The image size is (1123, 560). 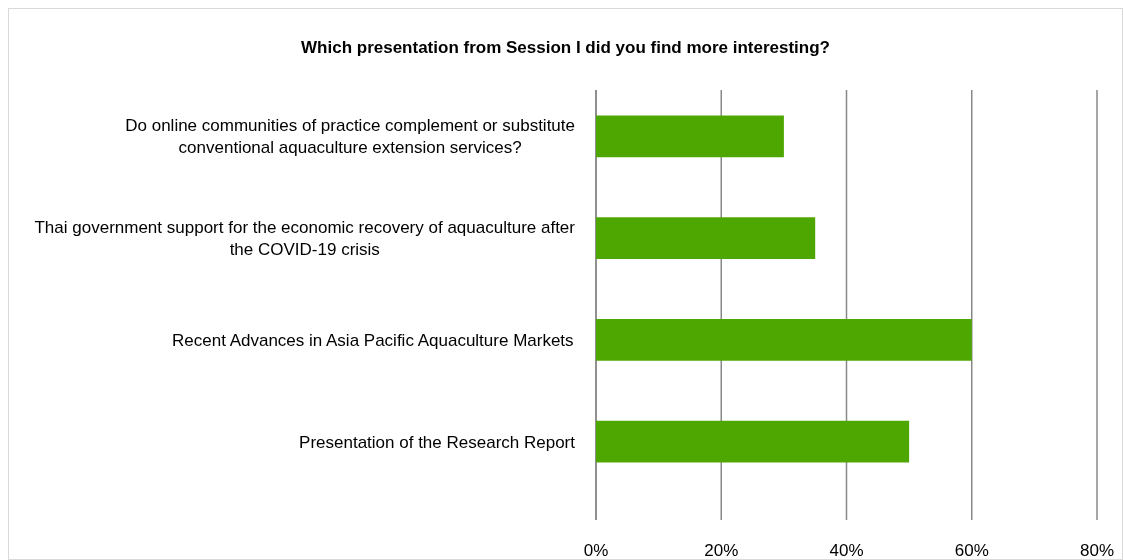 What do you see at coordinates (596, 550) in the screenshot?
I see `x-tick-label: 0%` at bounding box center [596, 550].